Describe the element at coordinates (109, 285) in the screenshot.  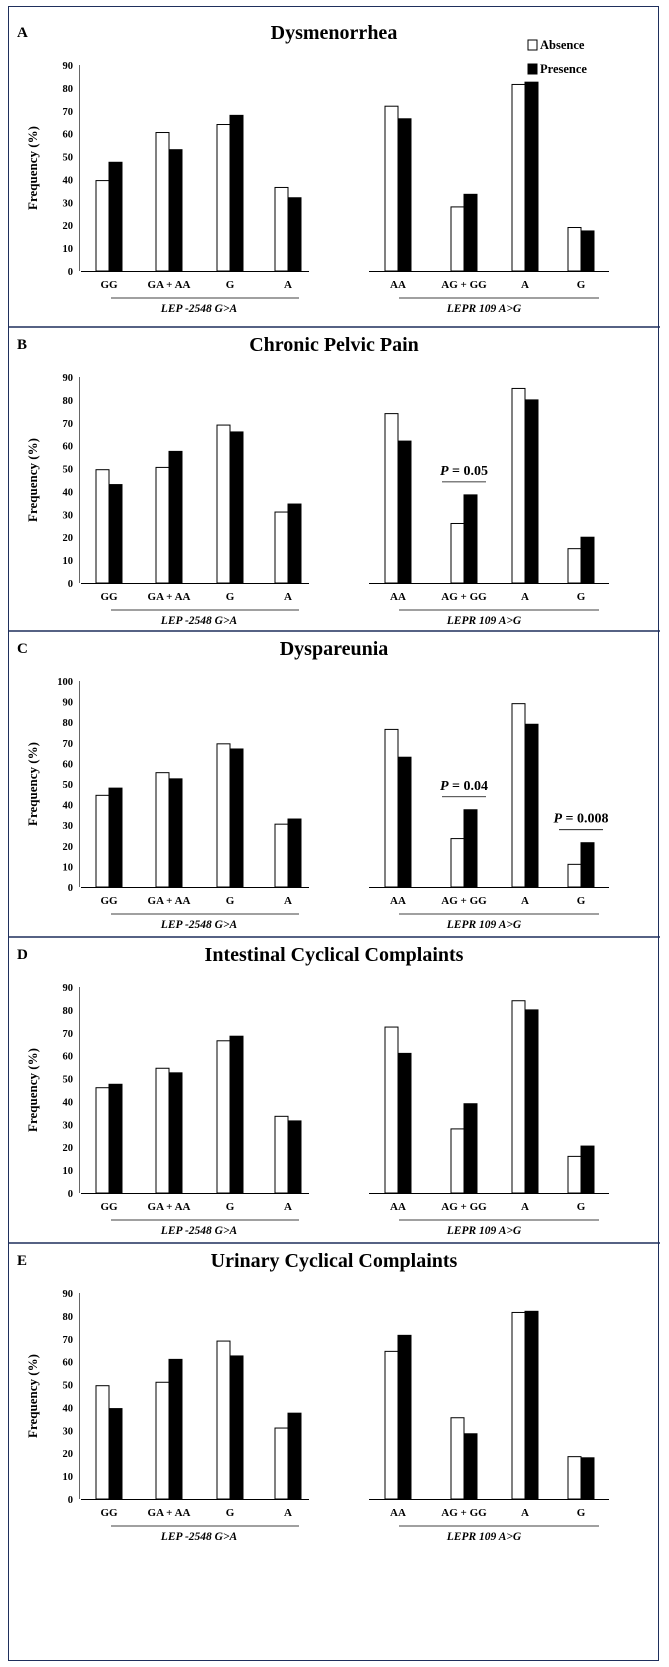
I see `x-category-label: GG` at that location.